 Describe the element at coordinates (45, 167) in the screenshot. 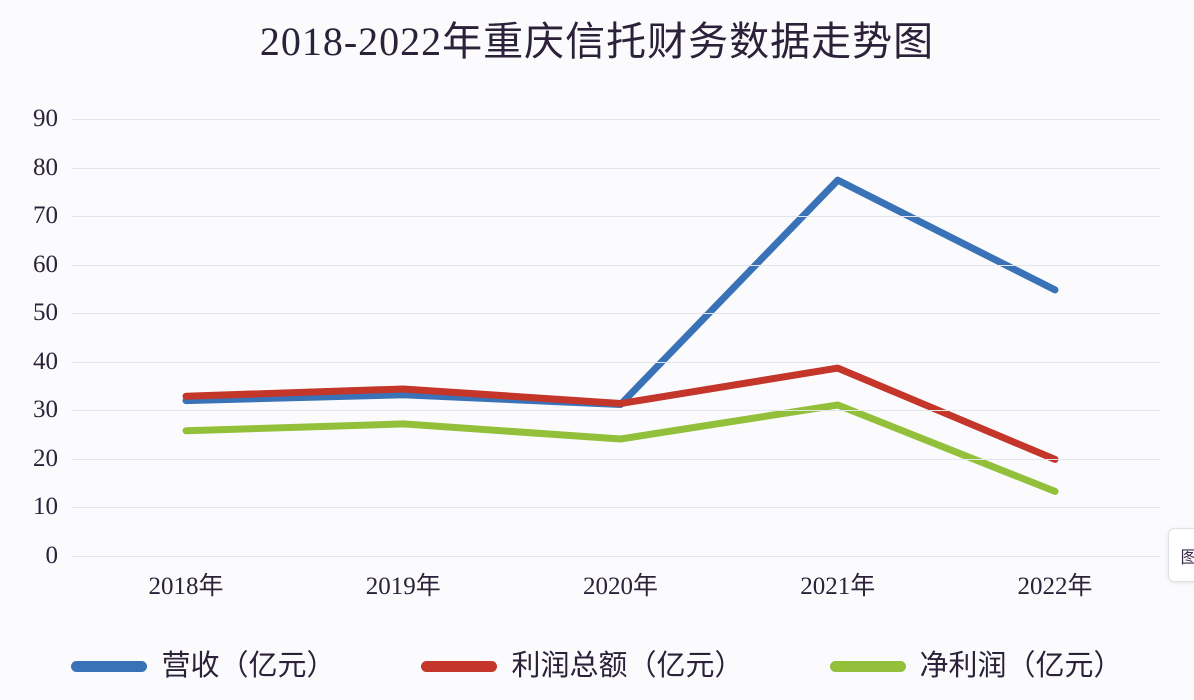

I see `y-tick-label: 80` at that location.